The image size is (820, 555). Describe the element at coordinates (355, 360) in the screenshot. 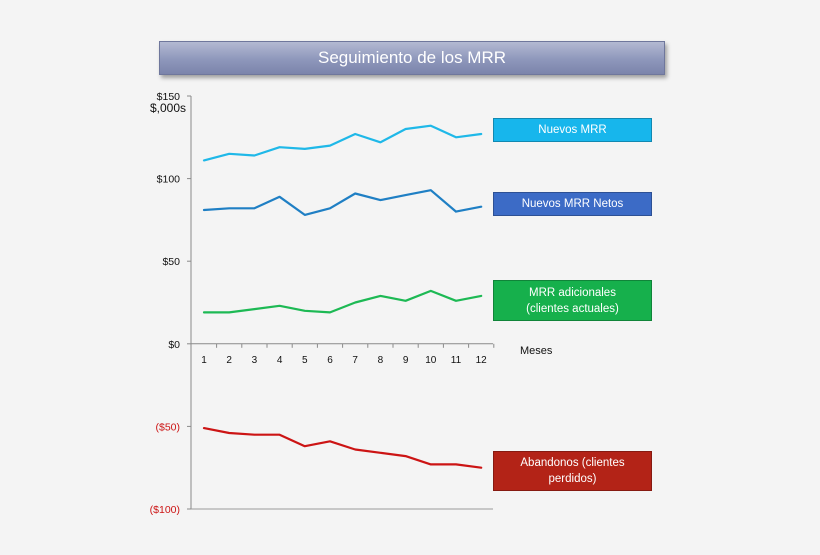

I see `x-tick-label: 7` at that location.